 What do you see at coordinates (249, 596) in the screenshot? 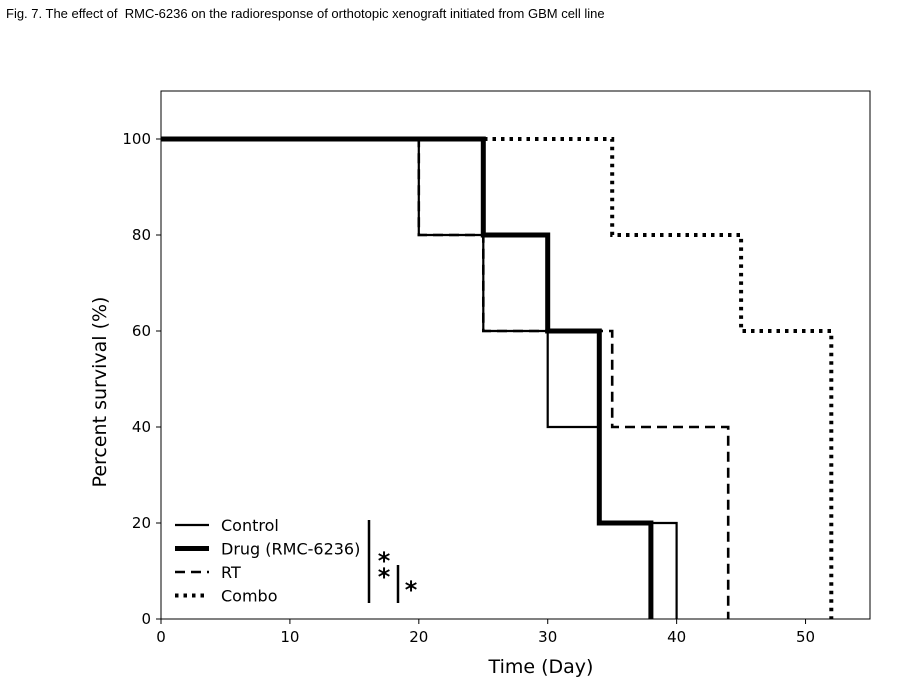
I see `legend-label-combo: Combo` at bounding box center [249, 596].